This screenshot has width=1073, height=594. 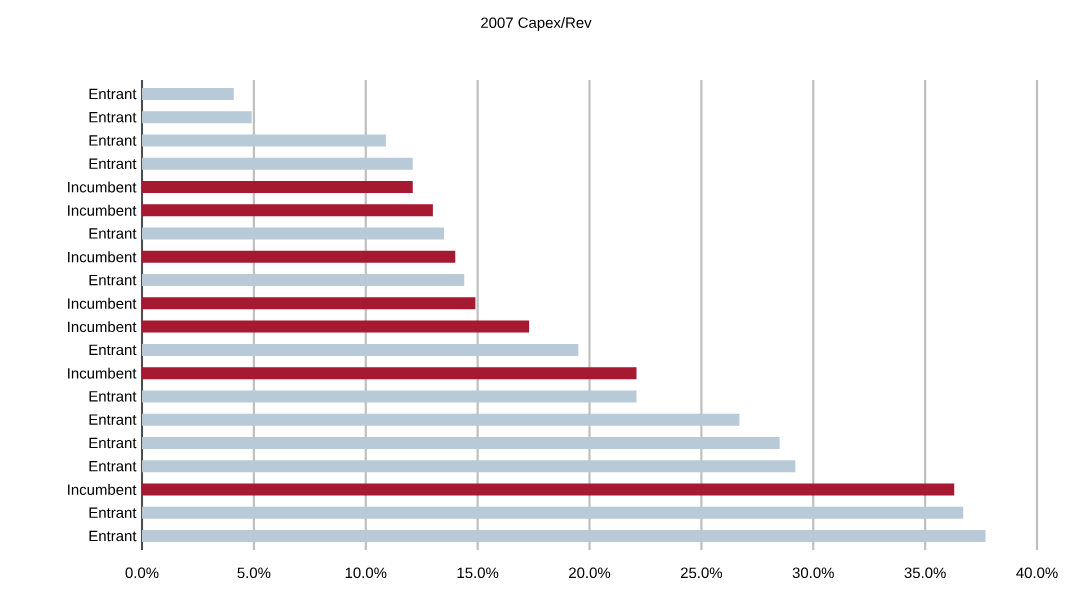 What do you see at coordinates (254, 573) in the screenshot?
I see `x-tick-label: 5.0%` at bounding box center [254, 573].